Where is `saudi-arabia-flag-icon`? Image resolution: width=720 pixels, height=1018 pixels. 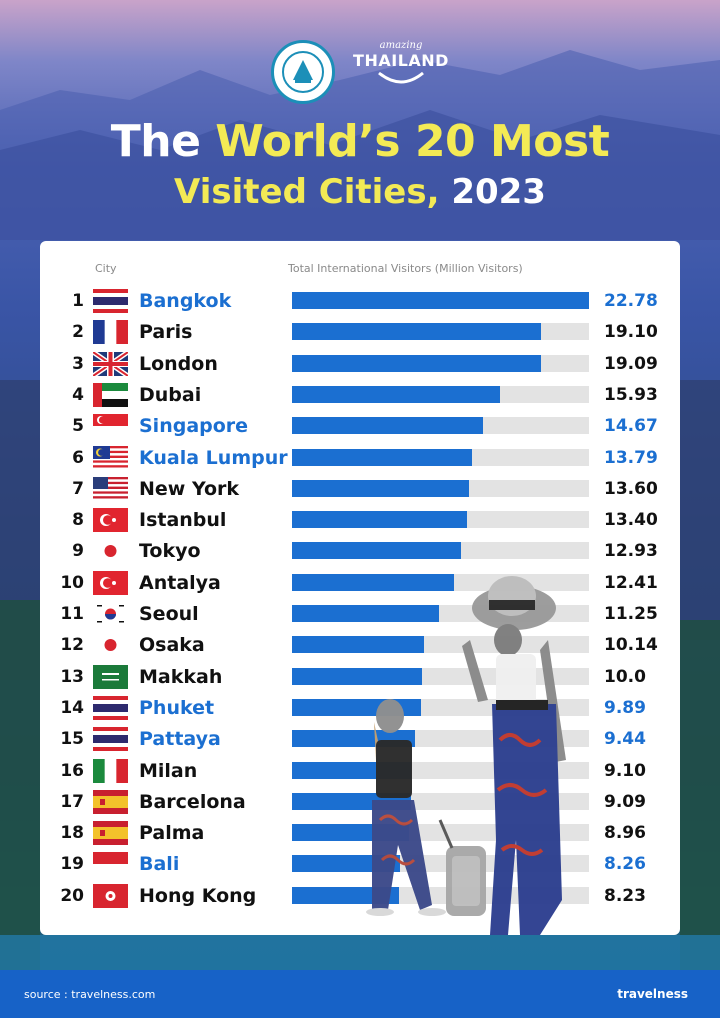 saudi-arabia-flag-icon is located at coordinates (110, 676).